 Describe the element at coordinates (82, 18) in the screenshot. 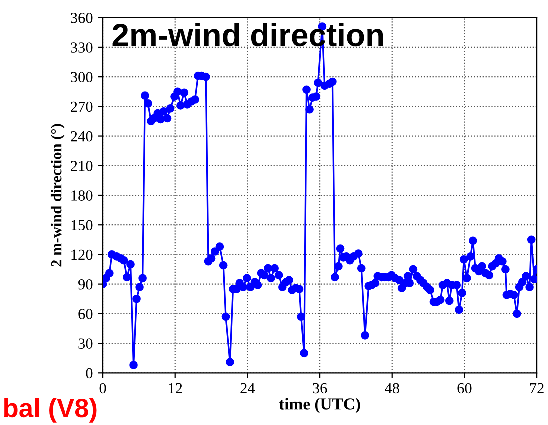

I see `y-tick-label: 360` at that location.